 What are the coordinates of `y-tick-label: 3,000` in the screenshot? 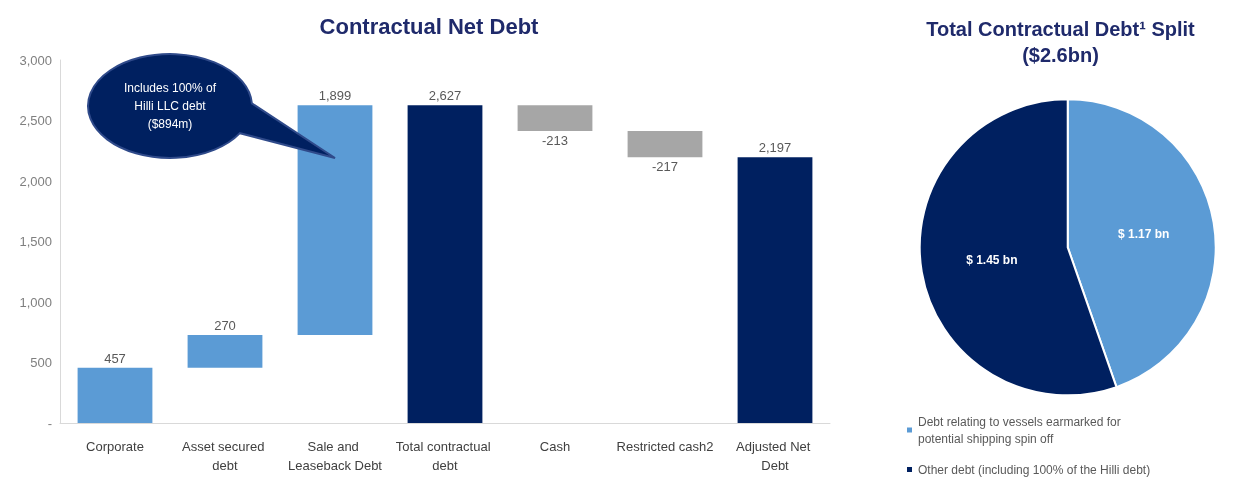 It's located at (35, 60).